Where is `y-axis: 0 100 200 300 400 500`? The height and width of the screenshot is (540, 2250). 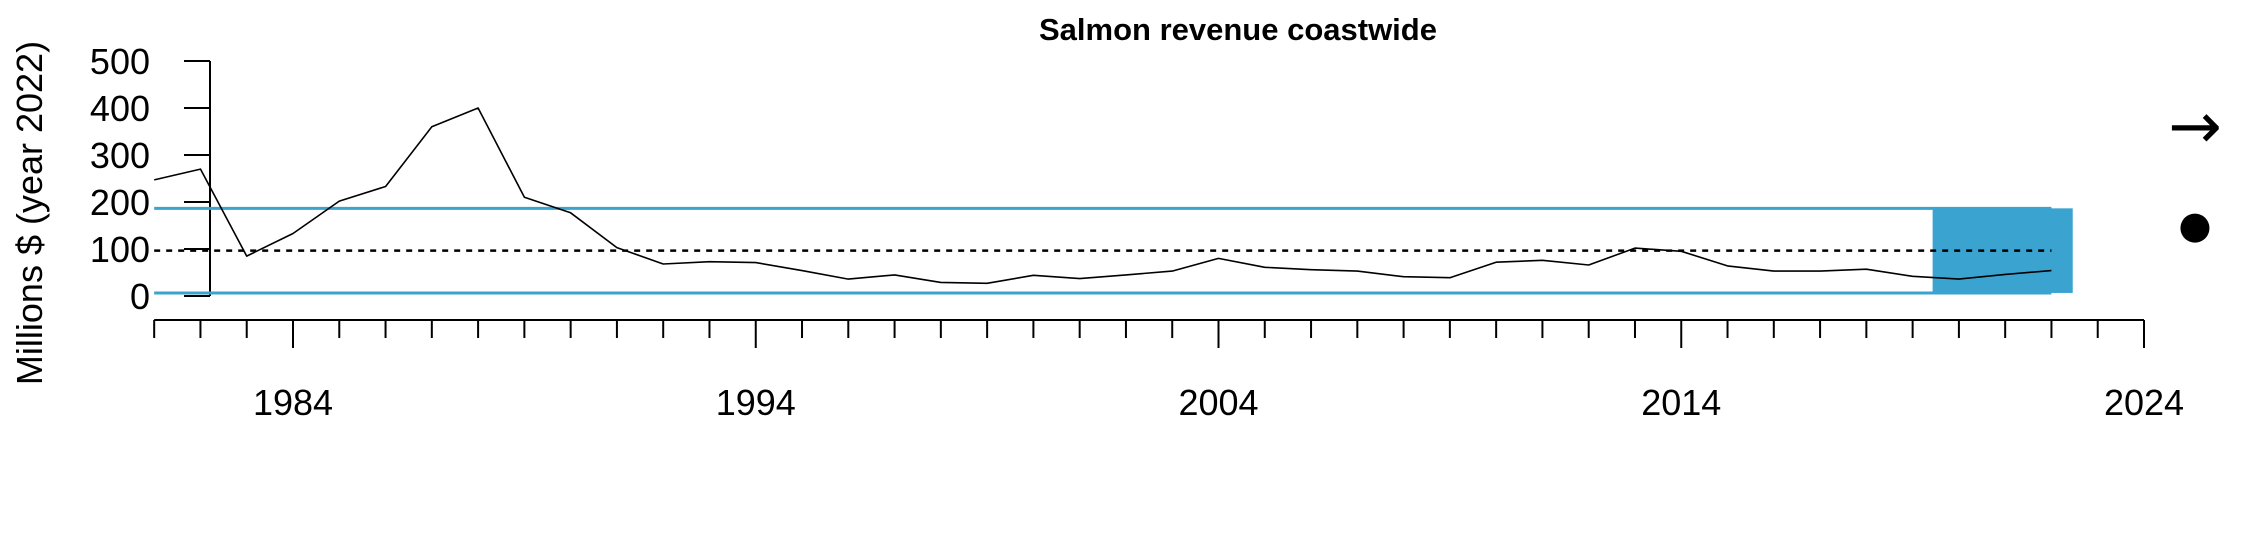
y-axis: 0 100 200 300 400 500 is located at coordinates (150, 179).